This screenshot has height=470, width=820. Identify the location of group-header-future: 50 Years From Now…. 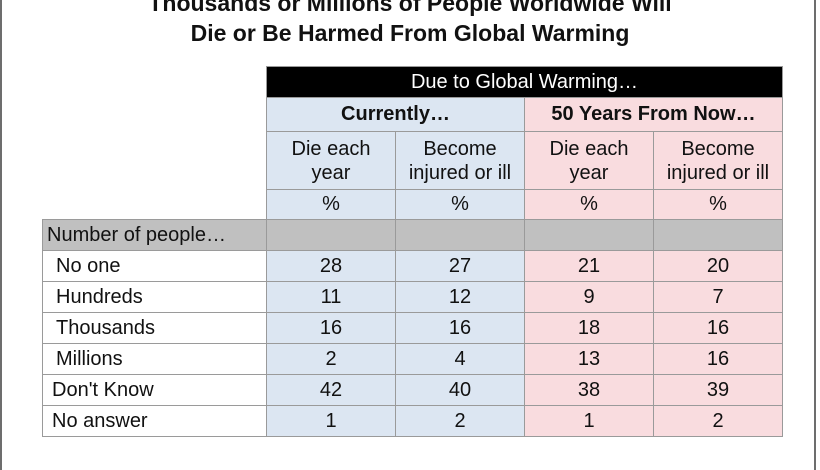
(653, 114).